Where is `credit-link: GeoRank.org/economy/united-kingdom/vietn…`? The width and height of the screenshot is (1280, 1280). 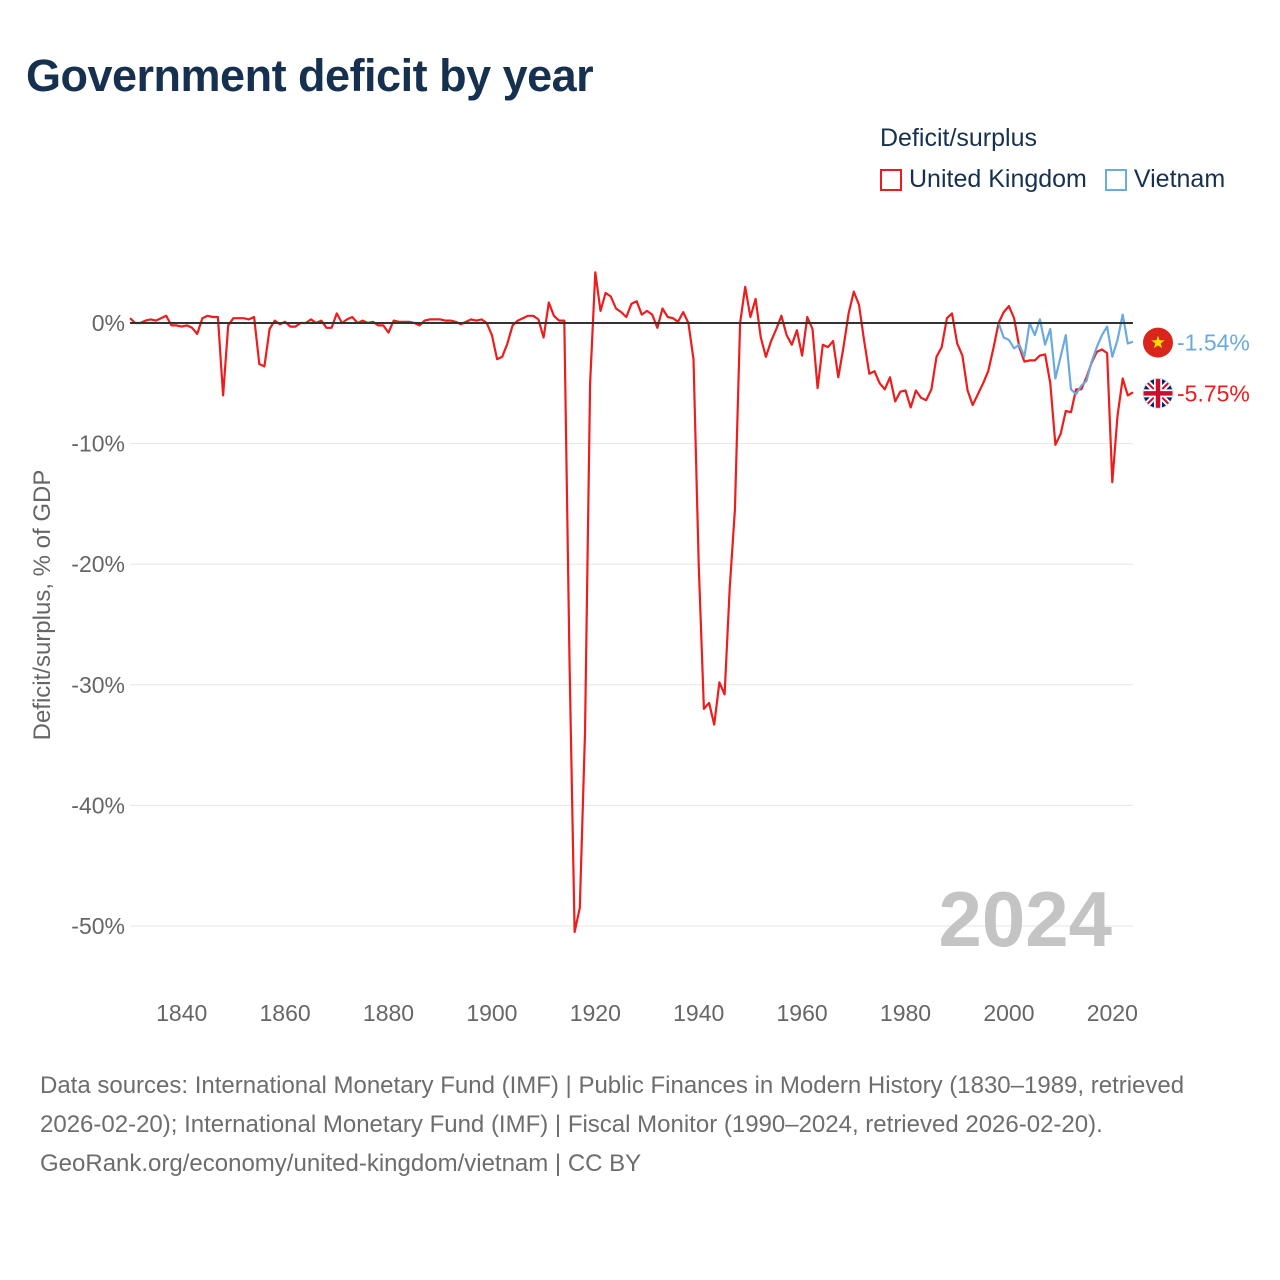 credit-link: GeoRank.org/economy/united-kingdom/vietn… is located at coordinates (341, 1163).